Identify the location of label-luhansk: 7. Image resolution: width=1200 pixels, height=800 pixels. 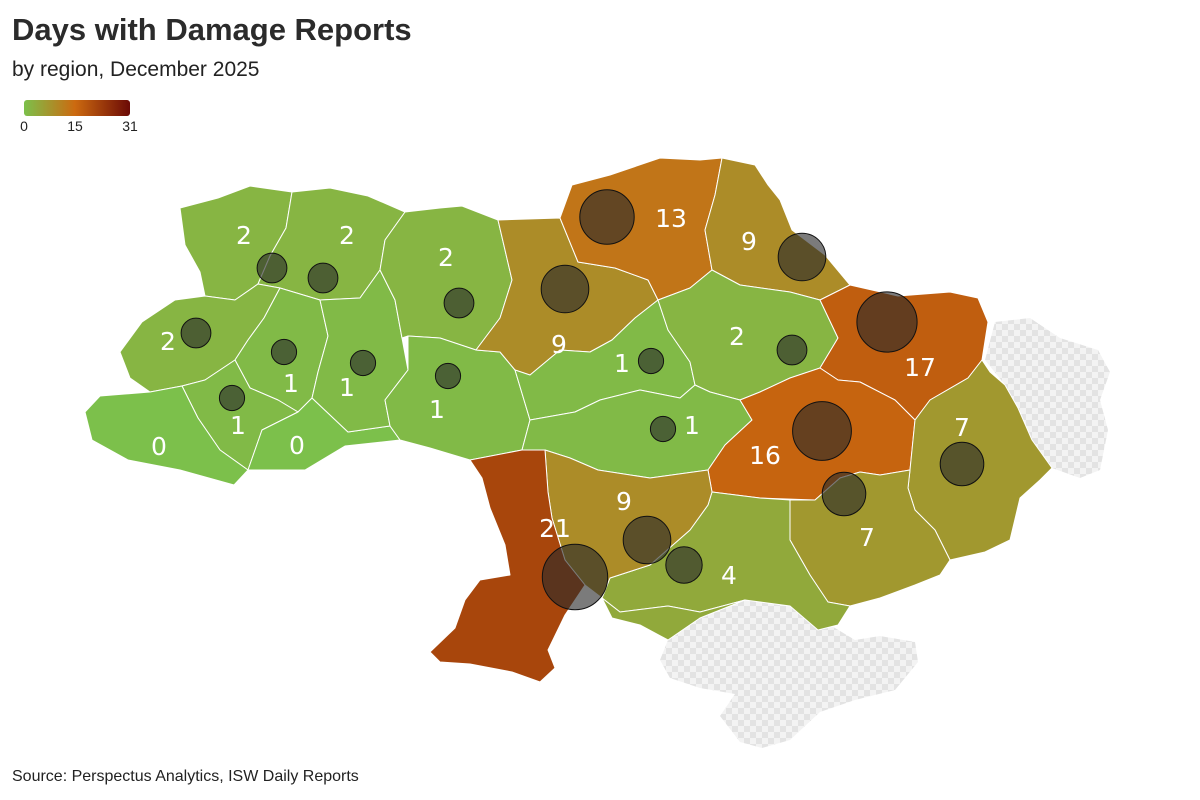
(962, 427).